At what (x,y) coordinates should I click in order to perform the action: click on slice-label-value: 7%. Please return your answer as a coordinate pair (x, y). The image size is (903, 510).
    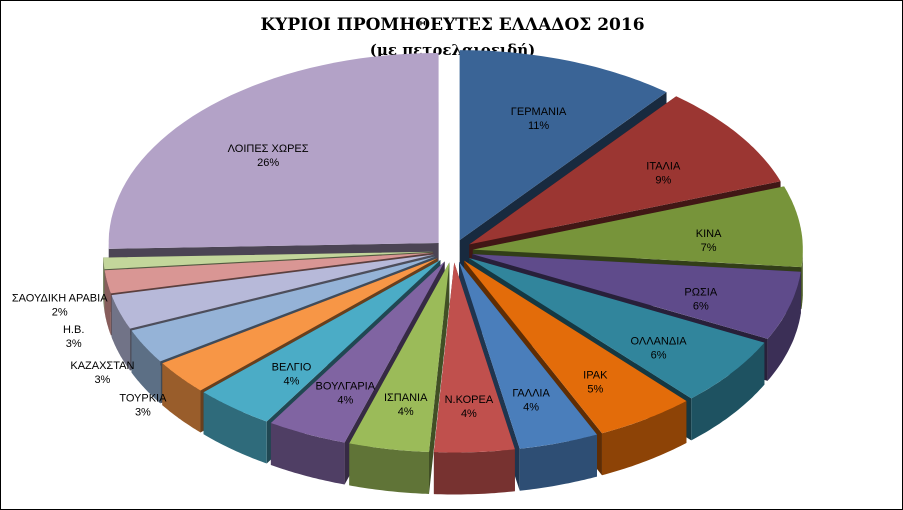
    Looking at the image, I should click on (709, 248).